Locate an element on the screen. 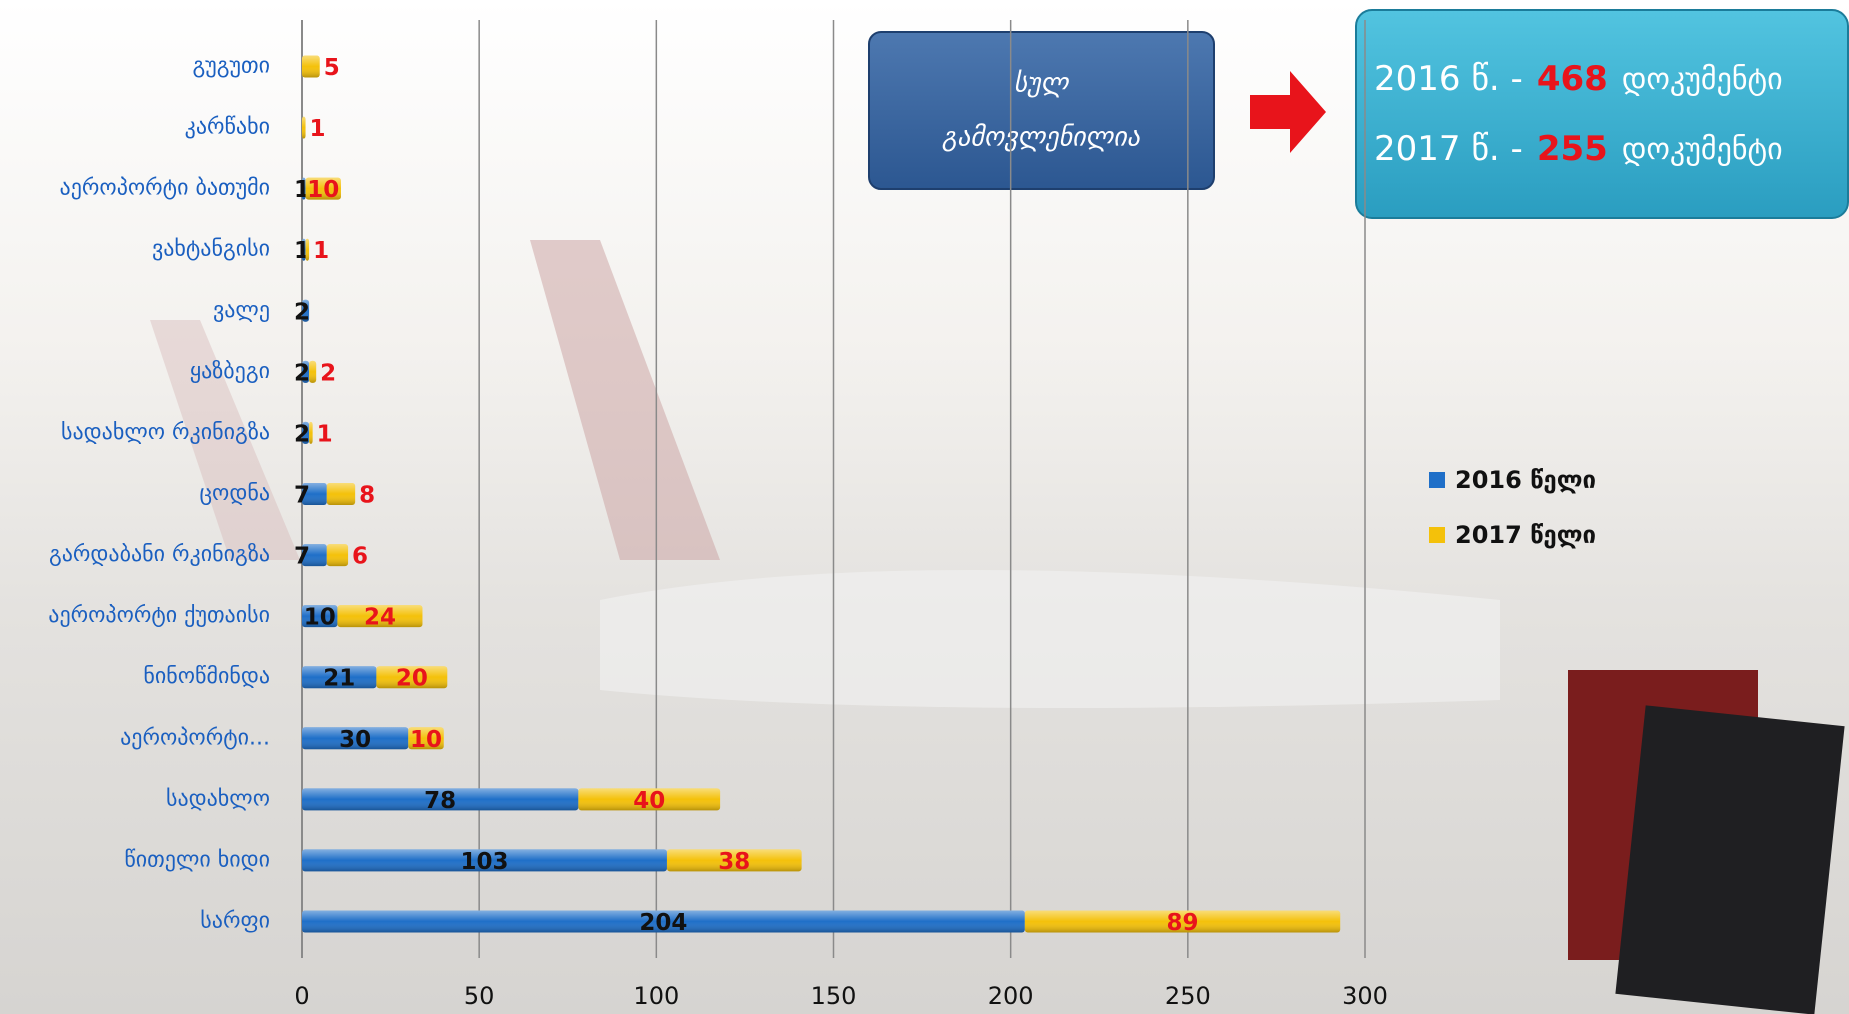  y-tick-label: სადახლო is located at coordinates (218, 798).